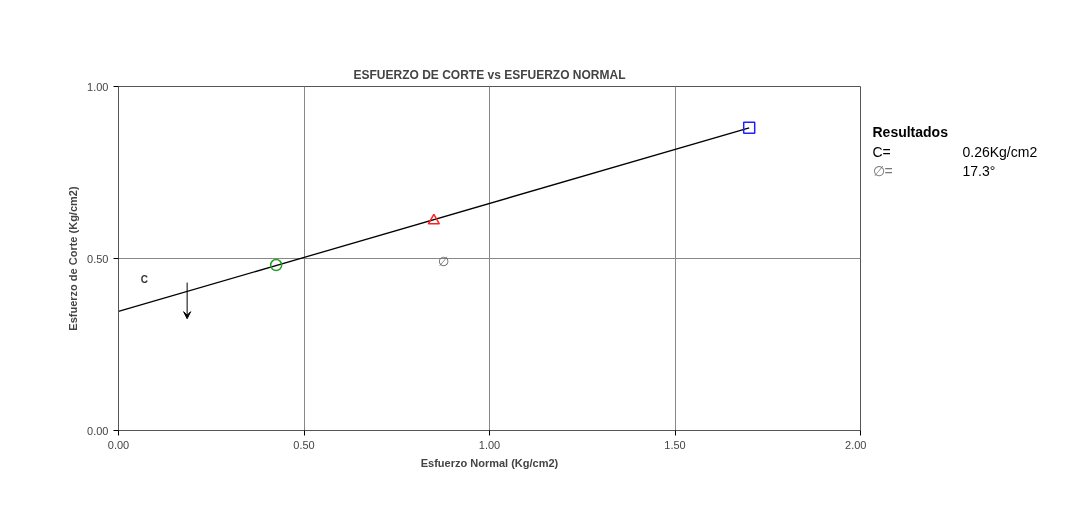  Describe the element at coordinates (98, 258) in the screenshot. I see `y-tick-label: 0.50` at that location.